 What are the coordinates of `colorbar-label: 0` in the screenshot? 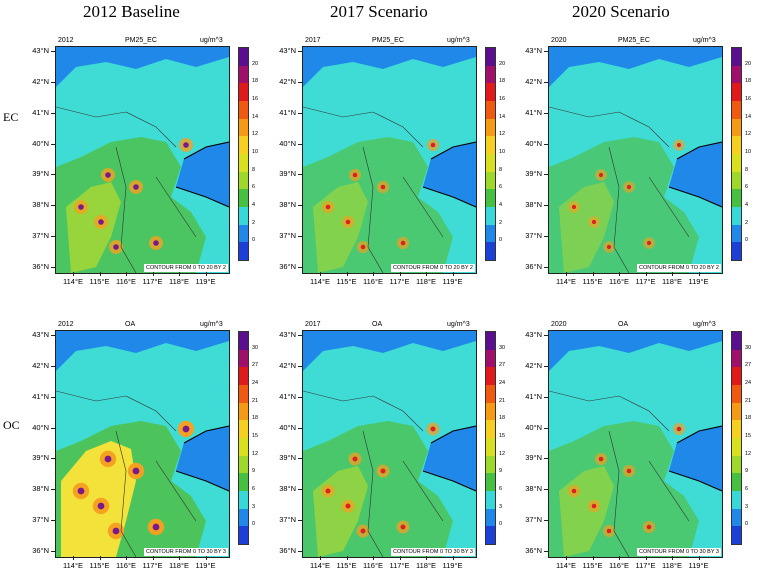 It's located at (254, 524).